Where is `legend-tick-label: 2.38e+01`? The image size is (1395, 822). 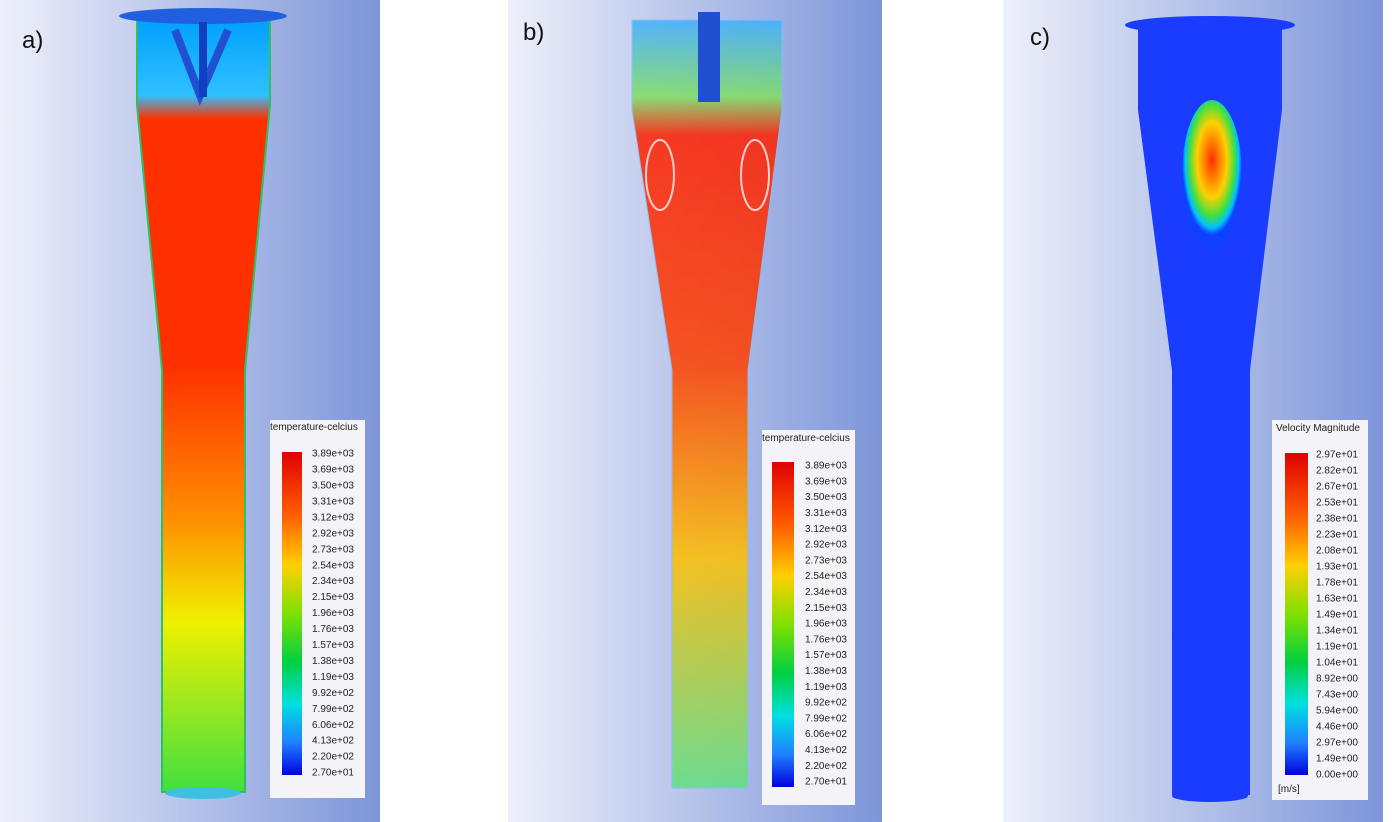
legend-tick-label: 2.38e+01 is located at coordinates (1337, 519).